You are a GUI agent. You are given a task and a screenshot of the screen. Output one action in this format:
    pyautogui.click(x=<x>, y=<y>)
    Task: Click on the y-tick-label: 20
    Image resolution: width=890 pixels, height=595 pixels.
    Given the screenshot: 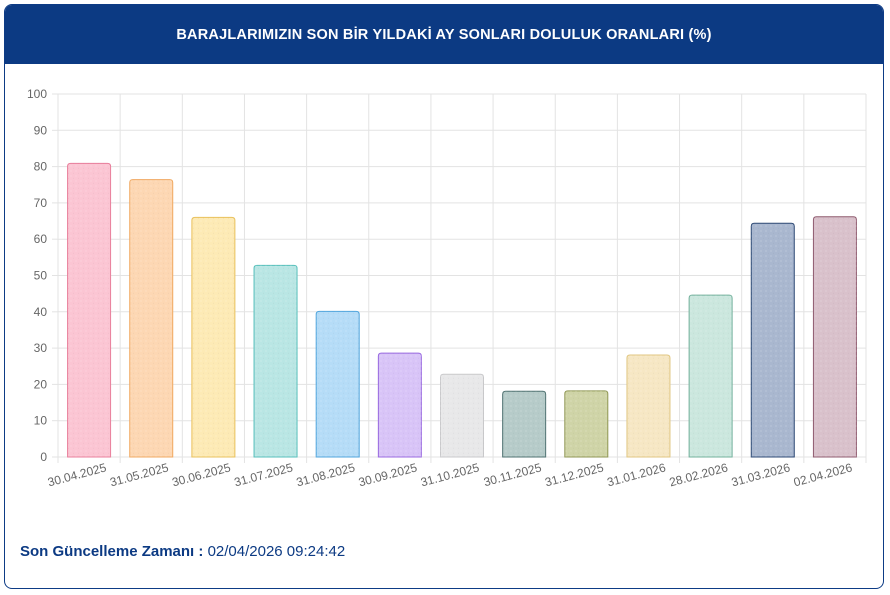 What is the action you would take?
    pyautogui.click(x=41, y=384)
    